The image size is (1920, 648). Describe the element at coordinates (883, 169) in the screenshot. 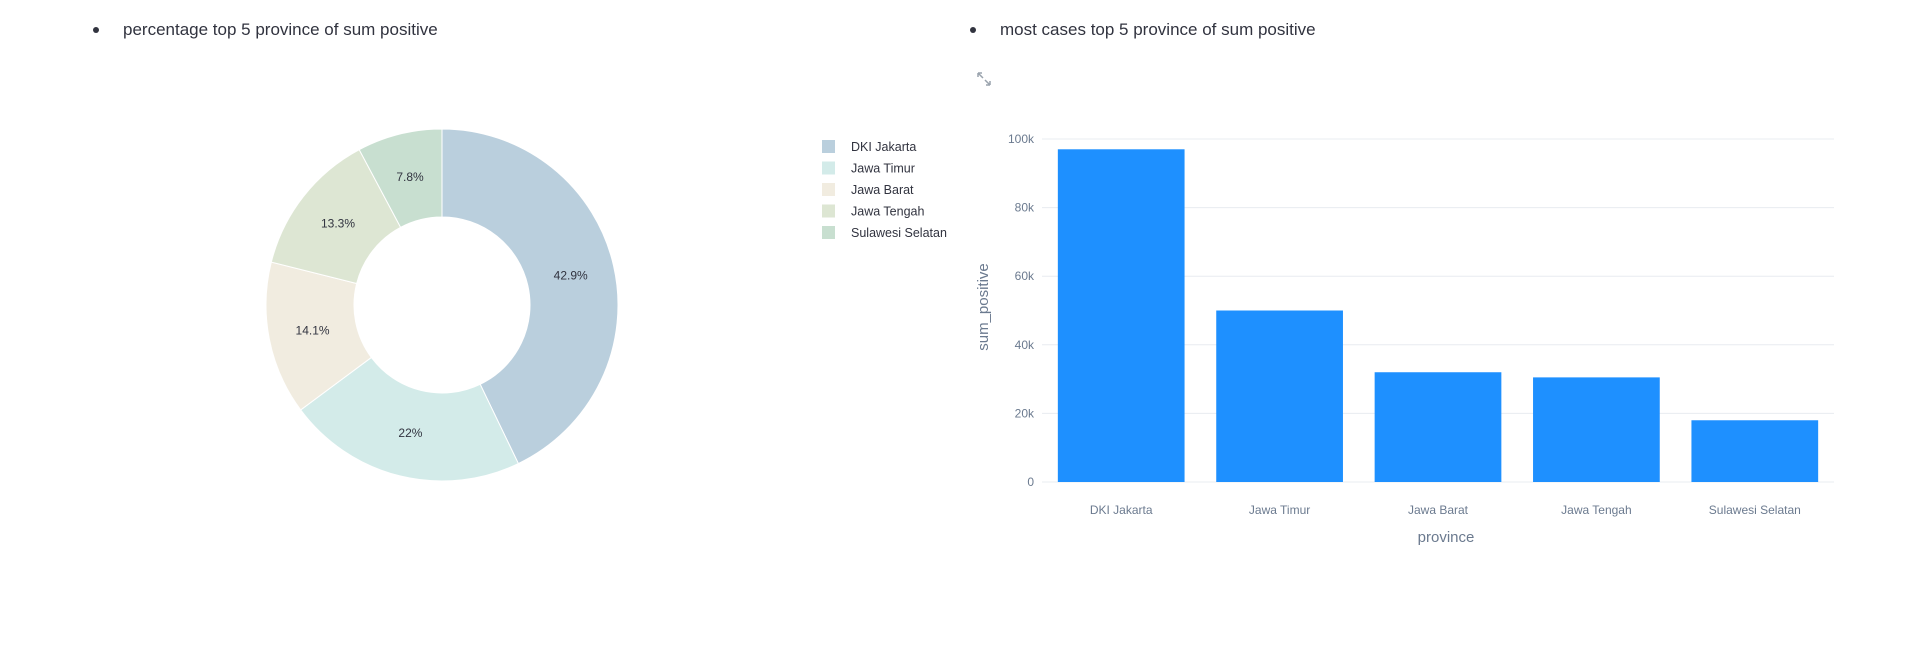

I see `legend-label: Jawa Timur` at that location.